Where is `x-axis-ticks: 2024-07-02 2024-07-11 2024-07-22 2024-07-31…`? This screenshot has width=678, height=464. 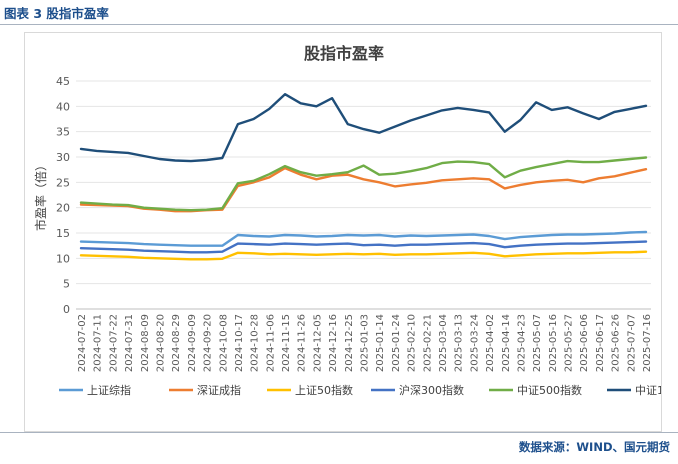
x-axis-ticks: 2024-07-02 2024-07-11 2024-07-22 2024-07-31… is located at coordinates (365, 343).